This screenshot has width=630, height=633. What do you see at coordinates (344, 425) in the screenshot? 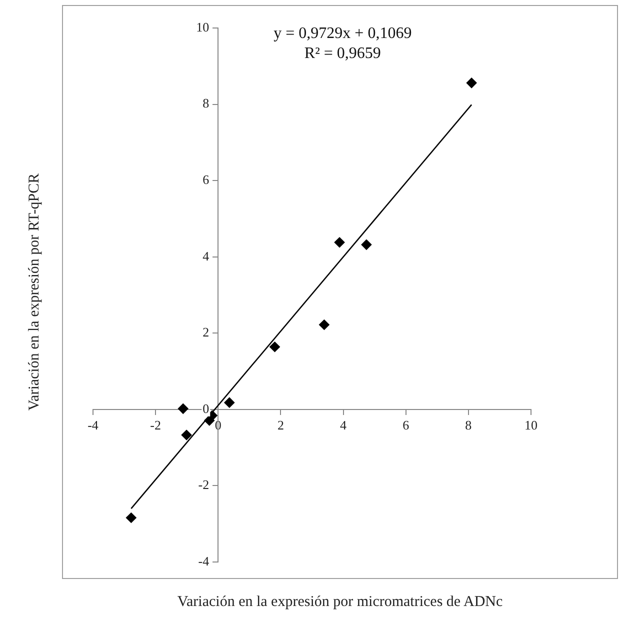
I see `x-tick-label: 4` at bounding box center [344, 425].